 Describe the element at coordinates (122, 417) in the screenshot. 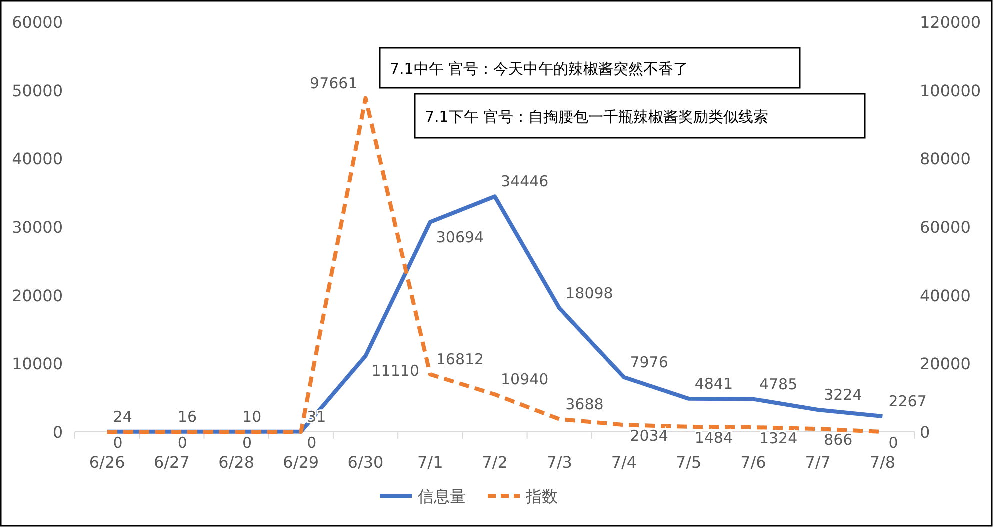

I see `data-label: 24` at that location.